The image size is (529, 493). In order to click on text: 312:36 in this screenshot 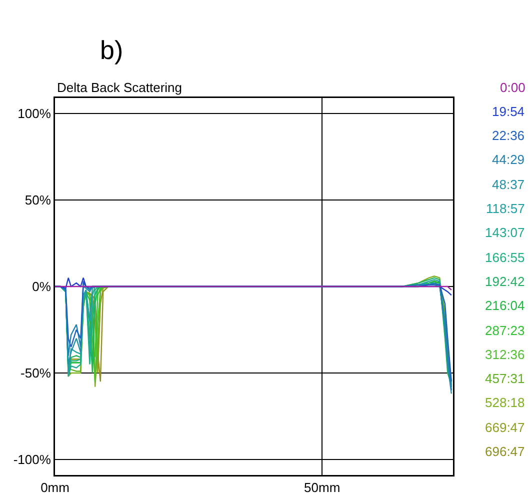, I will do `click(505, 354)`.